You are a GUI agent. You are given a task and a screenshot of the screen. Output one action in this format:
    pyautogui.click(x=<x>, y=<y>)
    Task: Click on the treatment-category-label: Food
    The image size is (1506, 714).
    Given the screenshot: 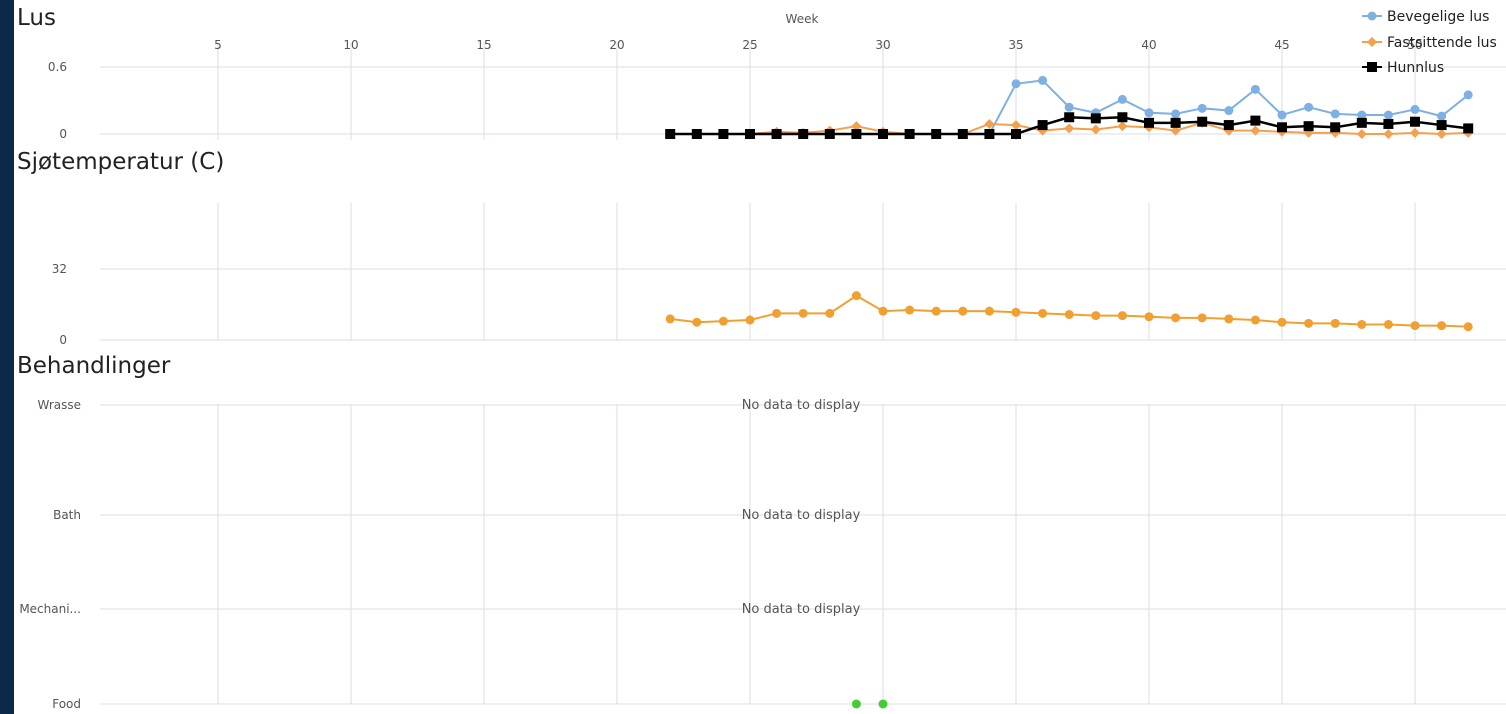 What is the action you would take?
    pyautogui.click(x=66, y=704)
    